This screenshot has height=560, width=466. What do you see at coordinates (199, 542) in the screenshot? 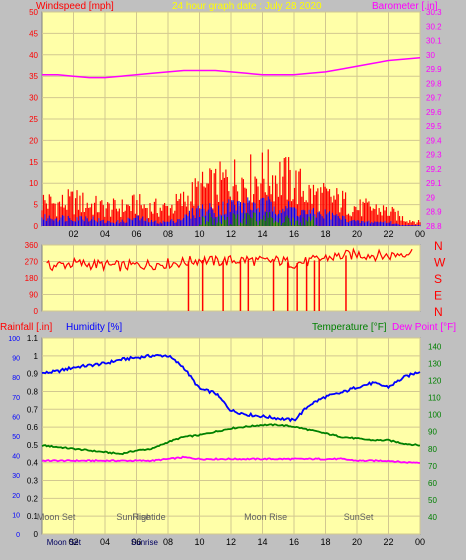
I see `x-tick-label: 10` at bounding box center [199, 542].